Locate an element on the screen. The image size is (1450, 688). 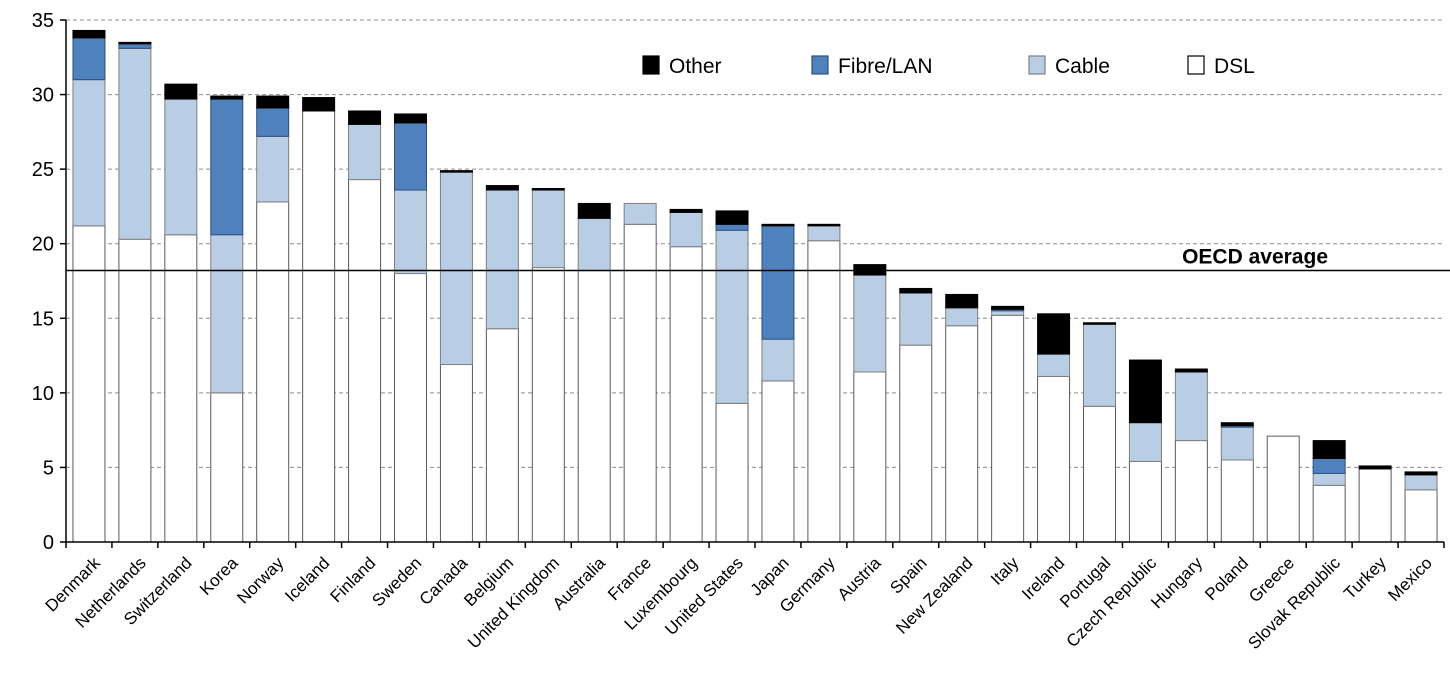
bar-segment-finland-other is located at coordinates (365, 117).